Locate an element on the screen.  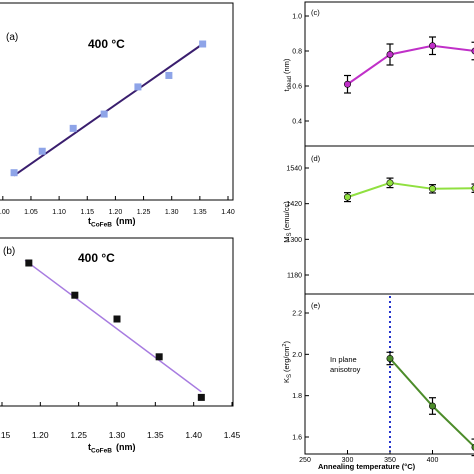
panel-b-x-tick-label: 1.35 is located at coordinates (155, 435).